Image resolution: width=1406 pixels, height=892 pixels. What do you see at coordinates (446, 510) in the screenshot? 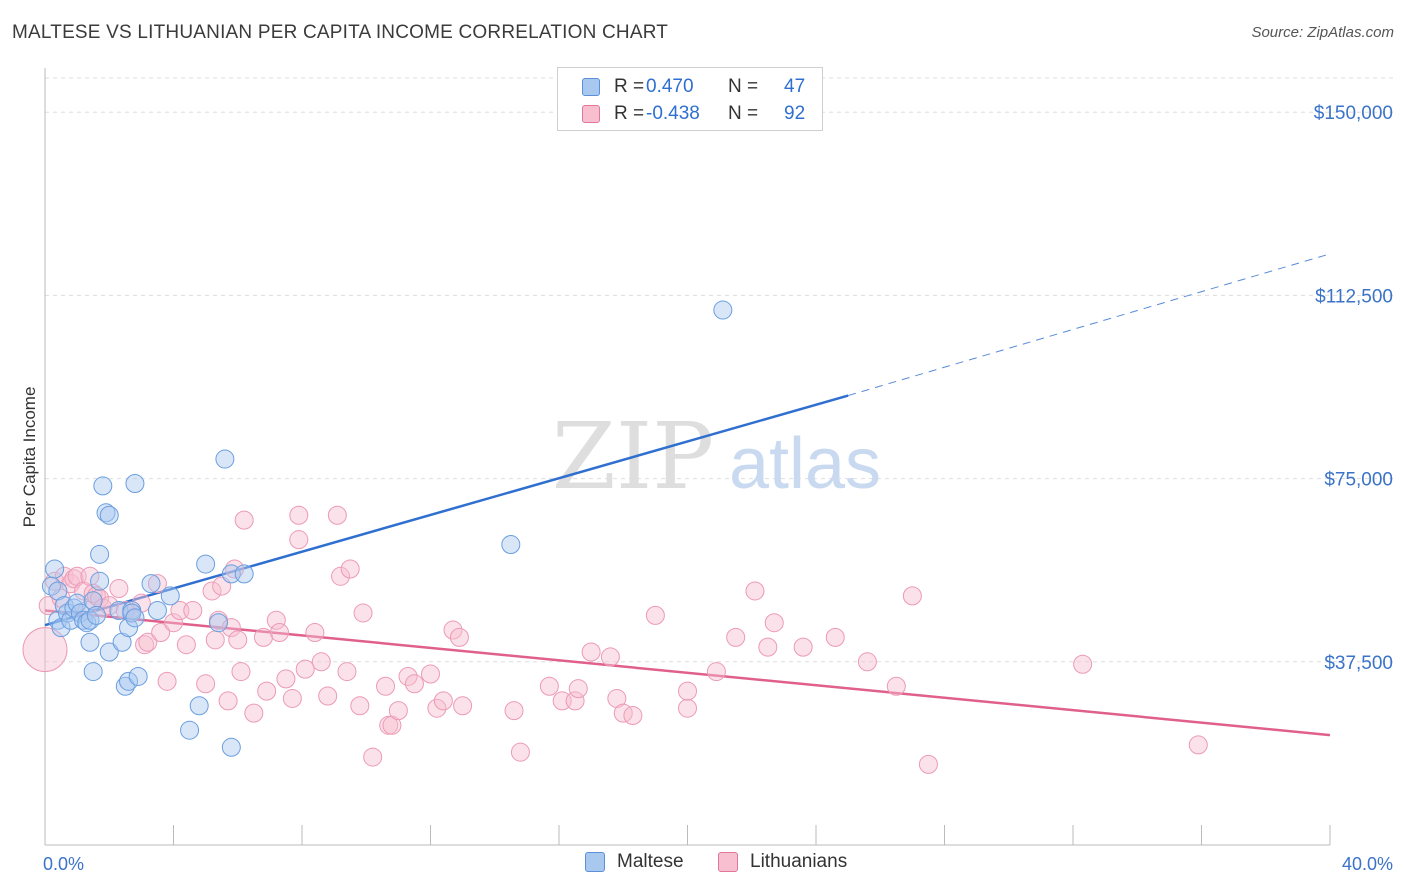
I see `trendline-maltese` at bounding box center [446, 510].